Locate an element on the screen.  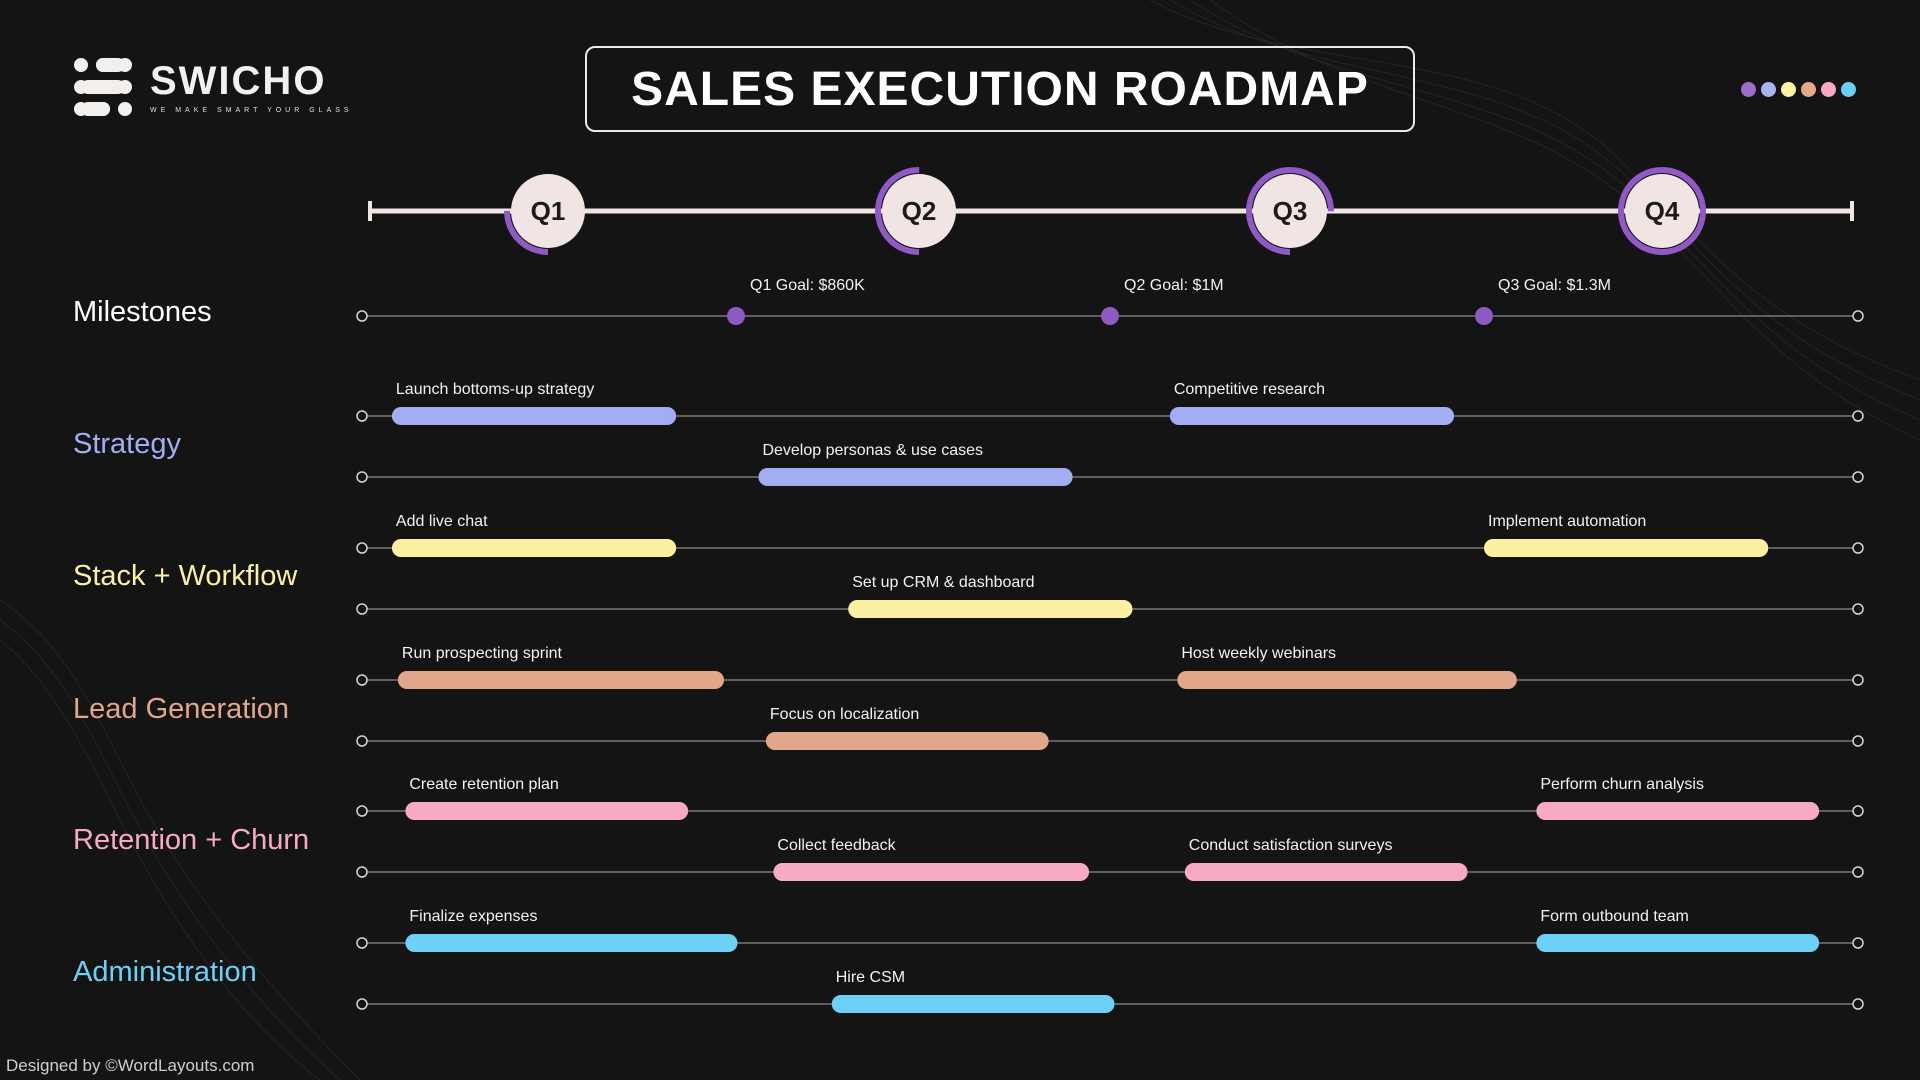
task-label: Develop personas & use cases is located at coordinates (872, 450).